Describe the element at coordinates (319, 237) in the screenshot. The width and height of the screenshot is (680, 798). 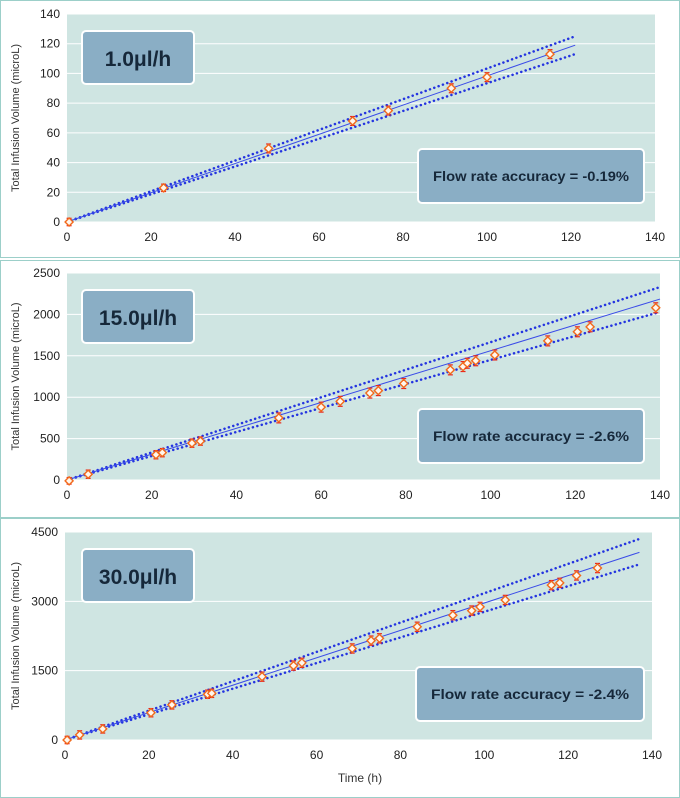
I see `x-tick-label: 60` at that location.